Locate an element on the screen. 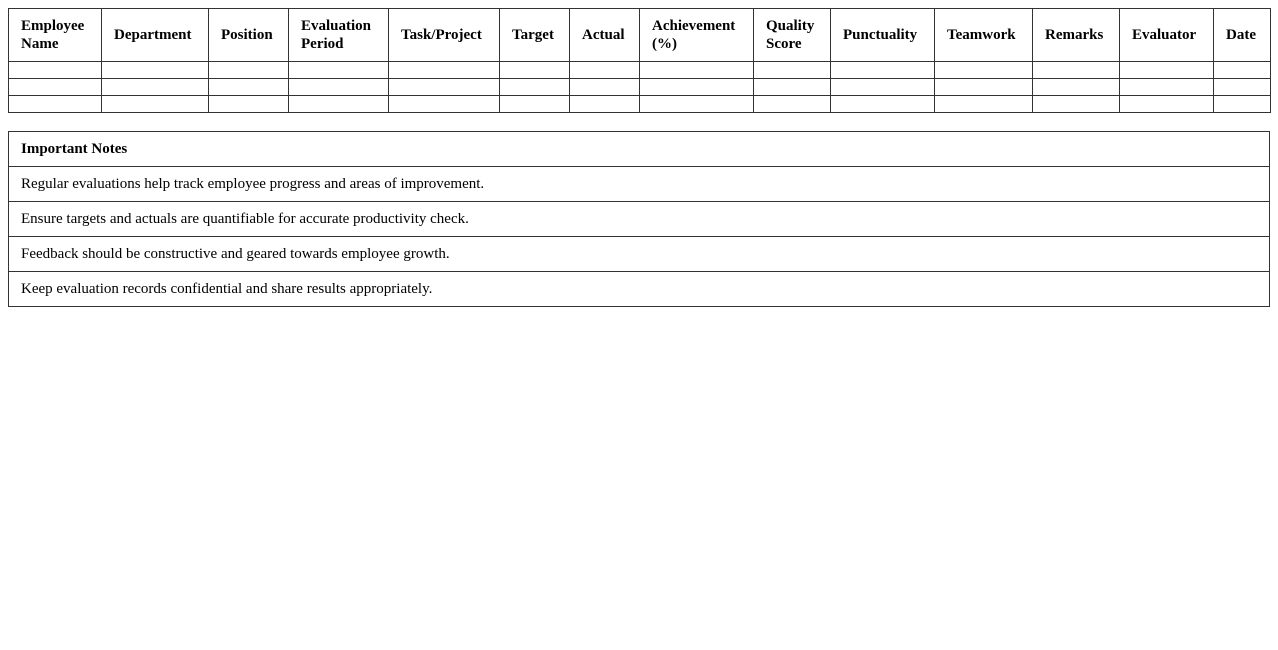 The height and width of the screenshot is (650, 1278). column-header: Actual is located at coordinates (604, 35).